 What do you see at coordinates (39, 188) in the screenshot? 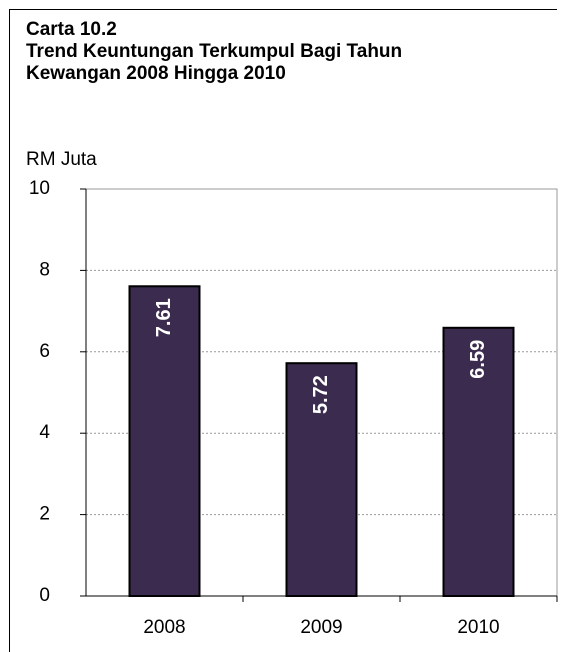
I see `y-tick-label: 10` at bounding box center [39, 188].